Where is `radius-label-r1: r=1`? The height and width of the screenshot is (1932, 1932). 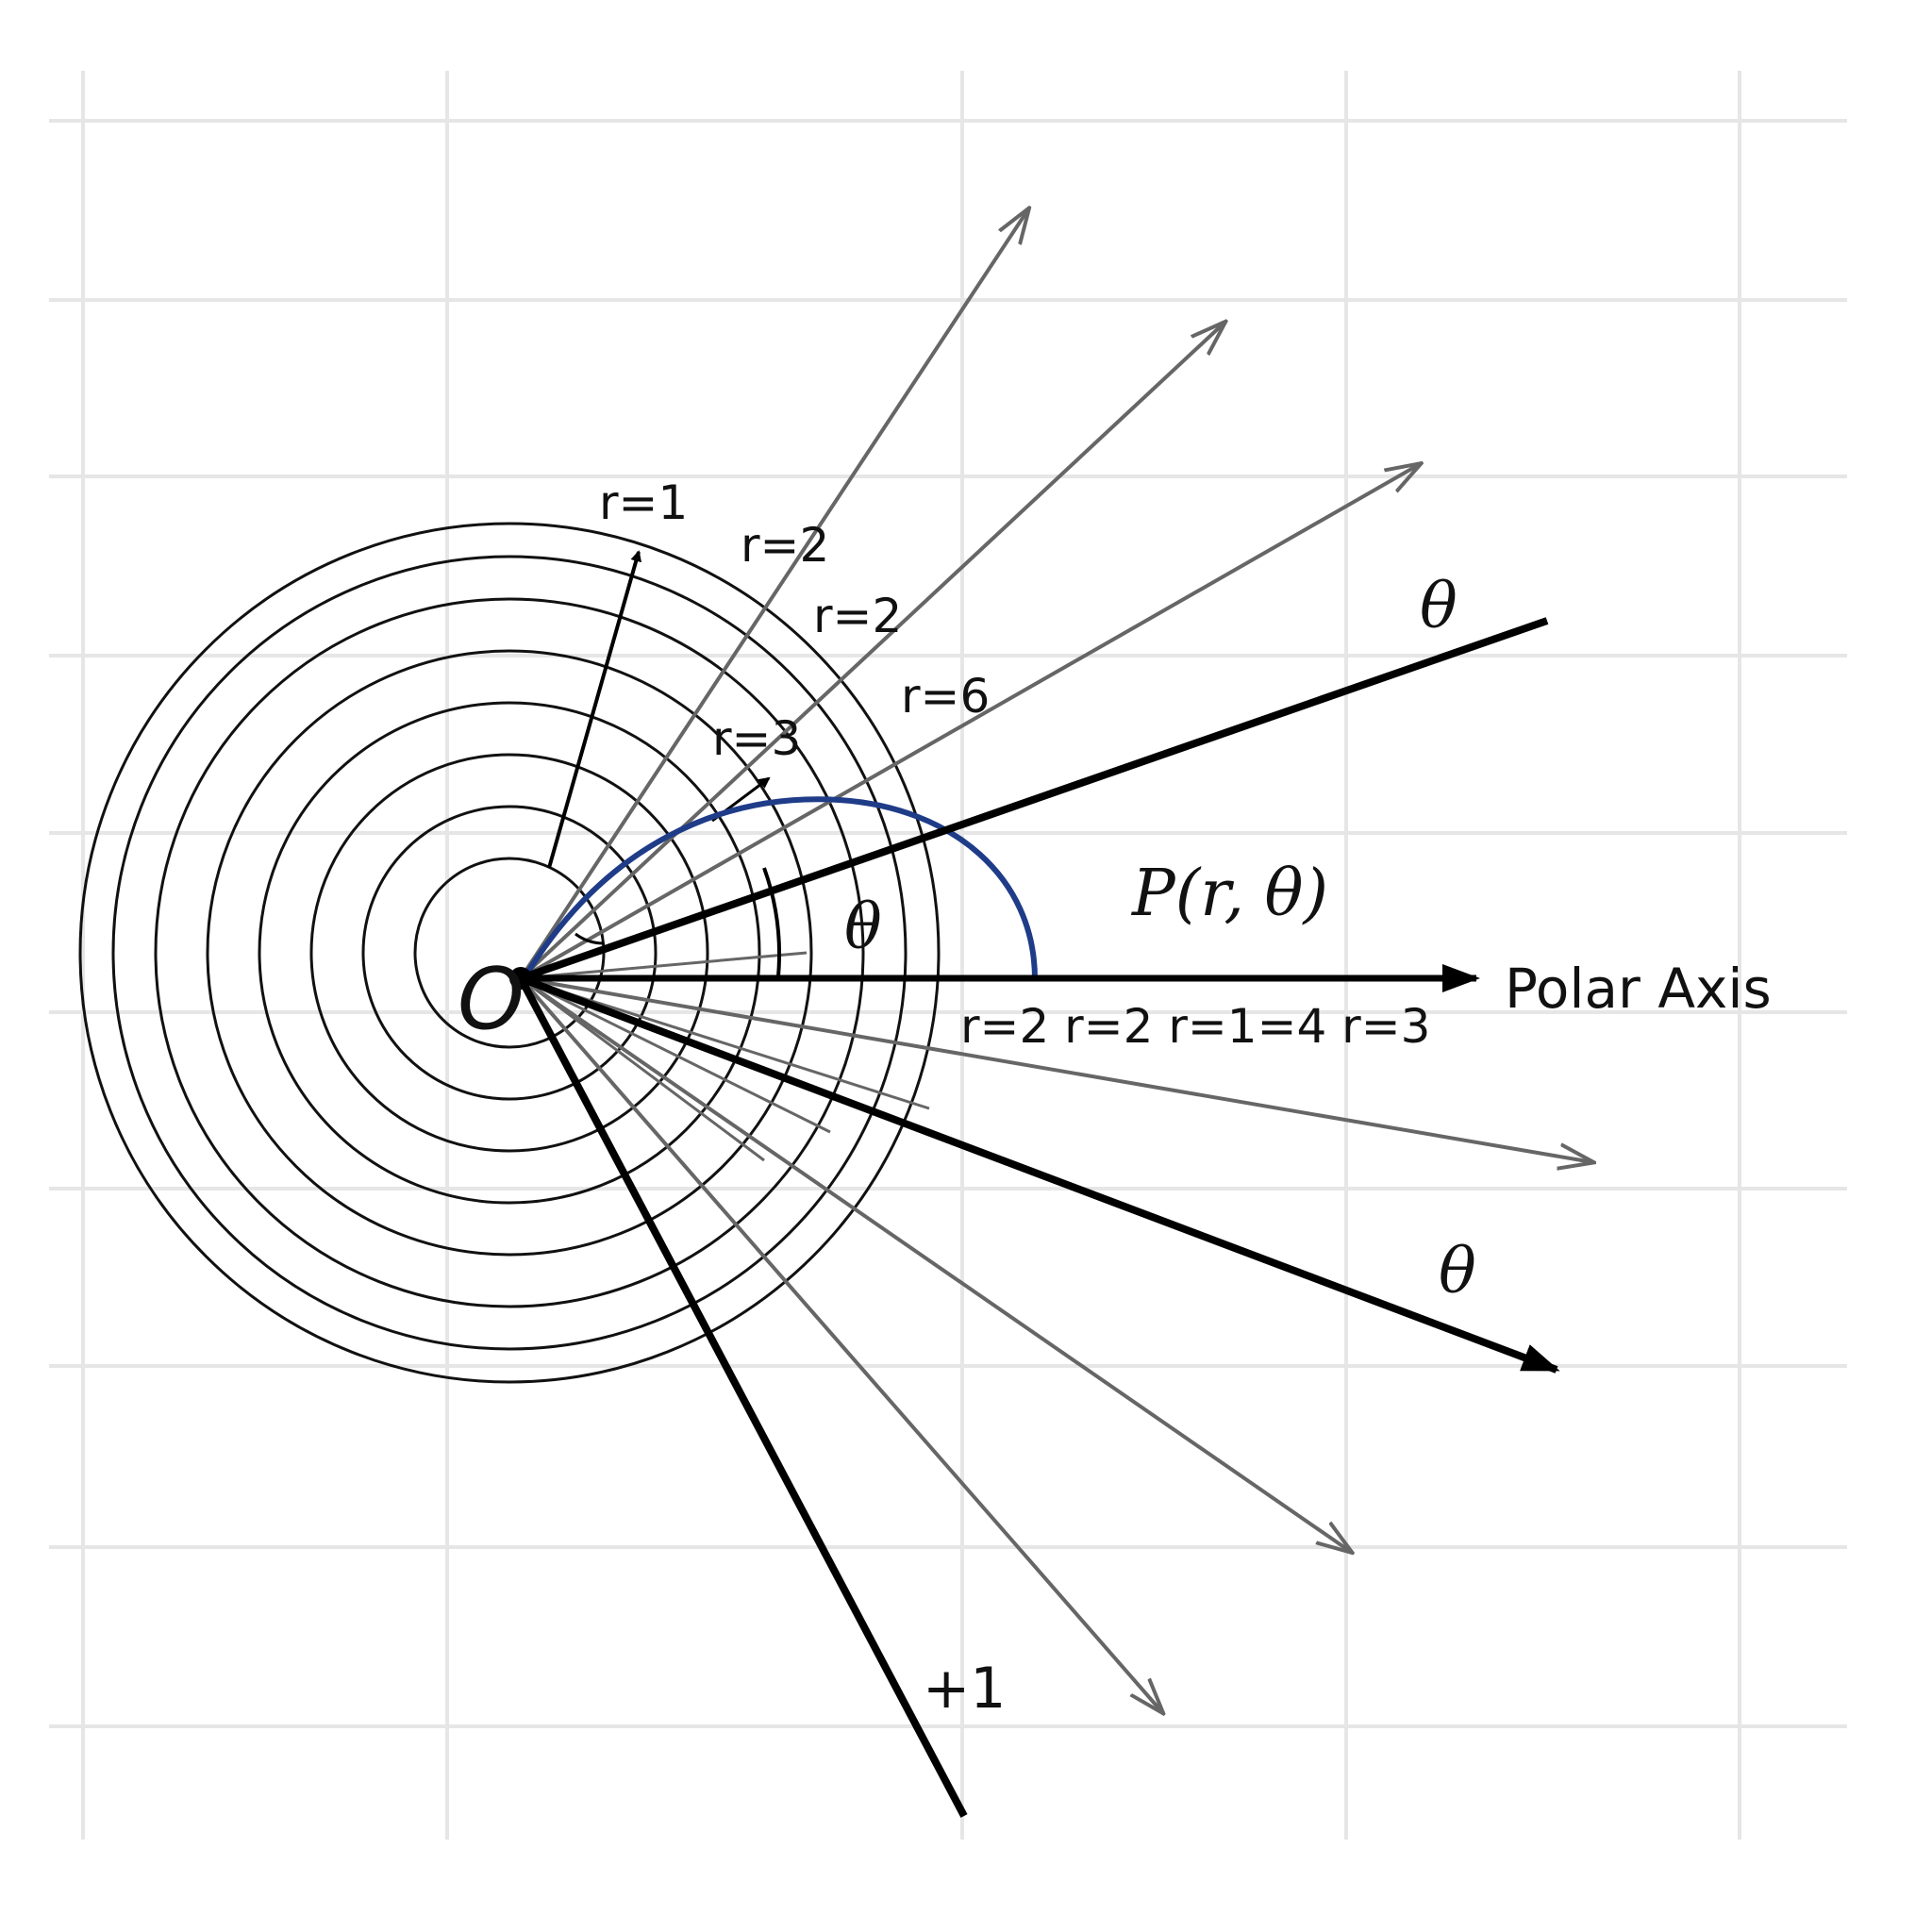 radius-label-r1: r=1 is located at coordinates (643, 502).